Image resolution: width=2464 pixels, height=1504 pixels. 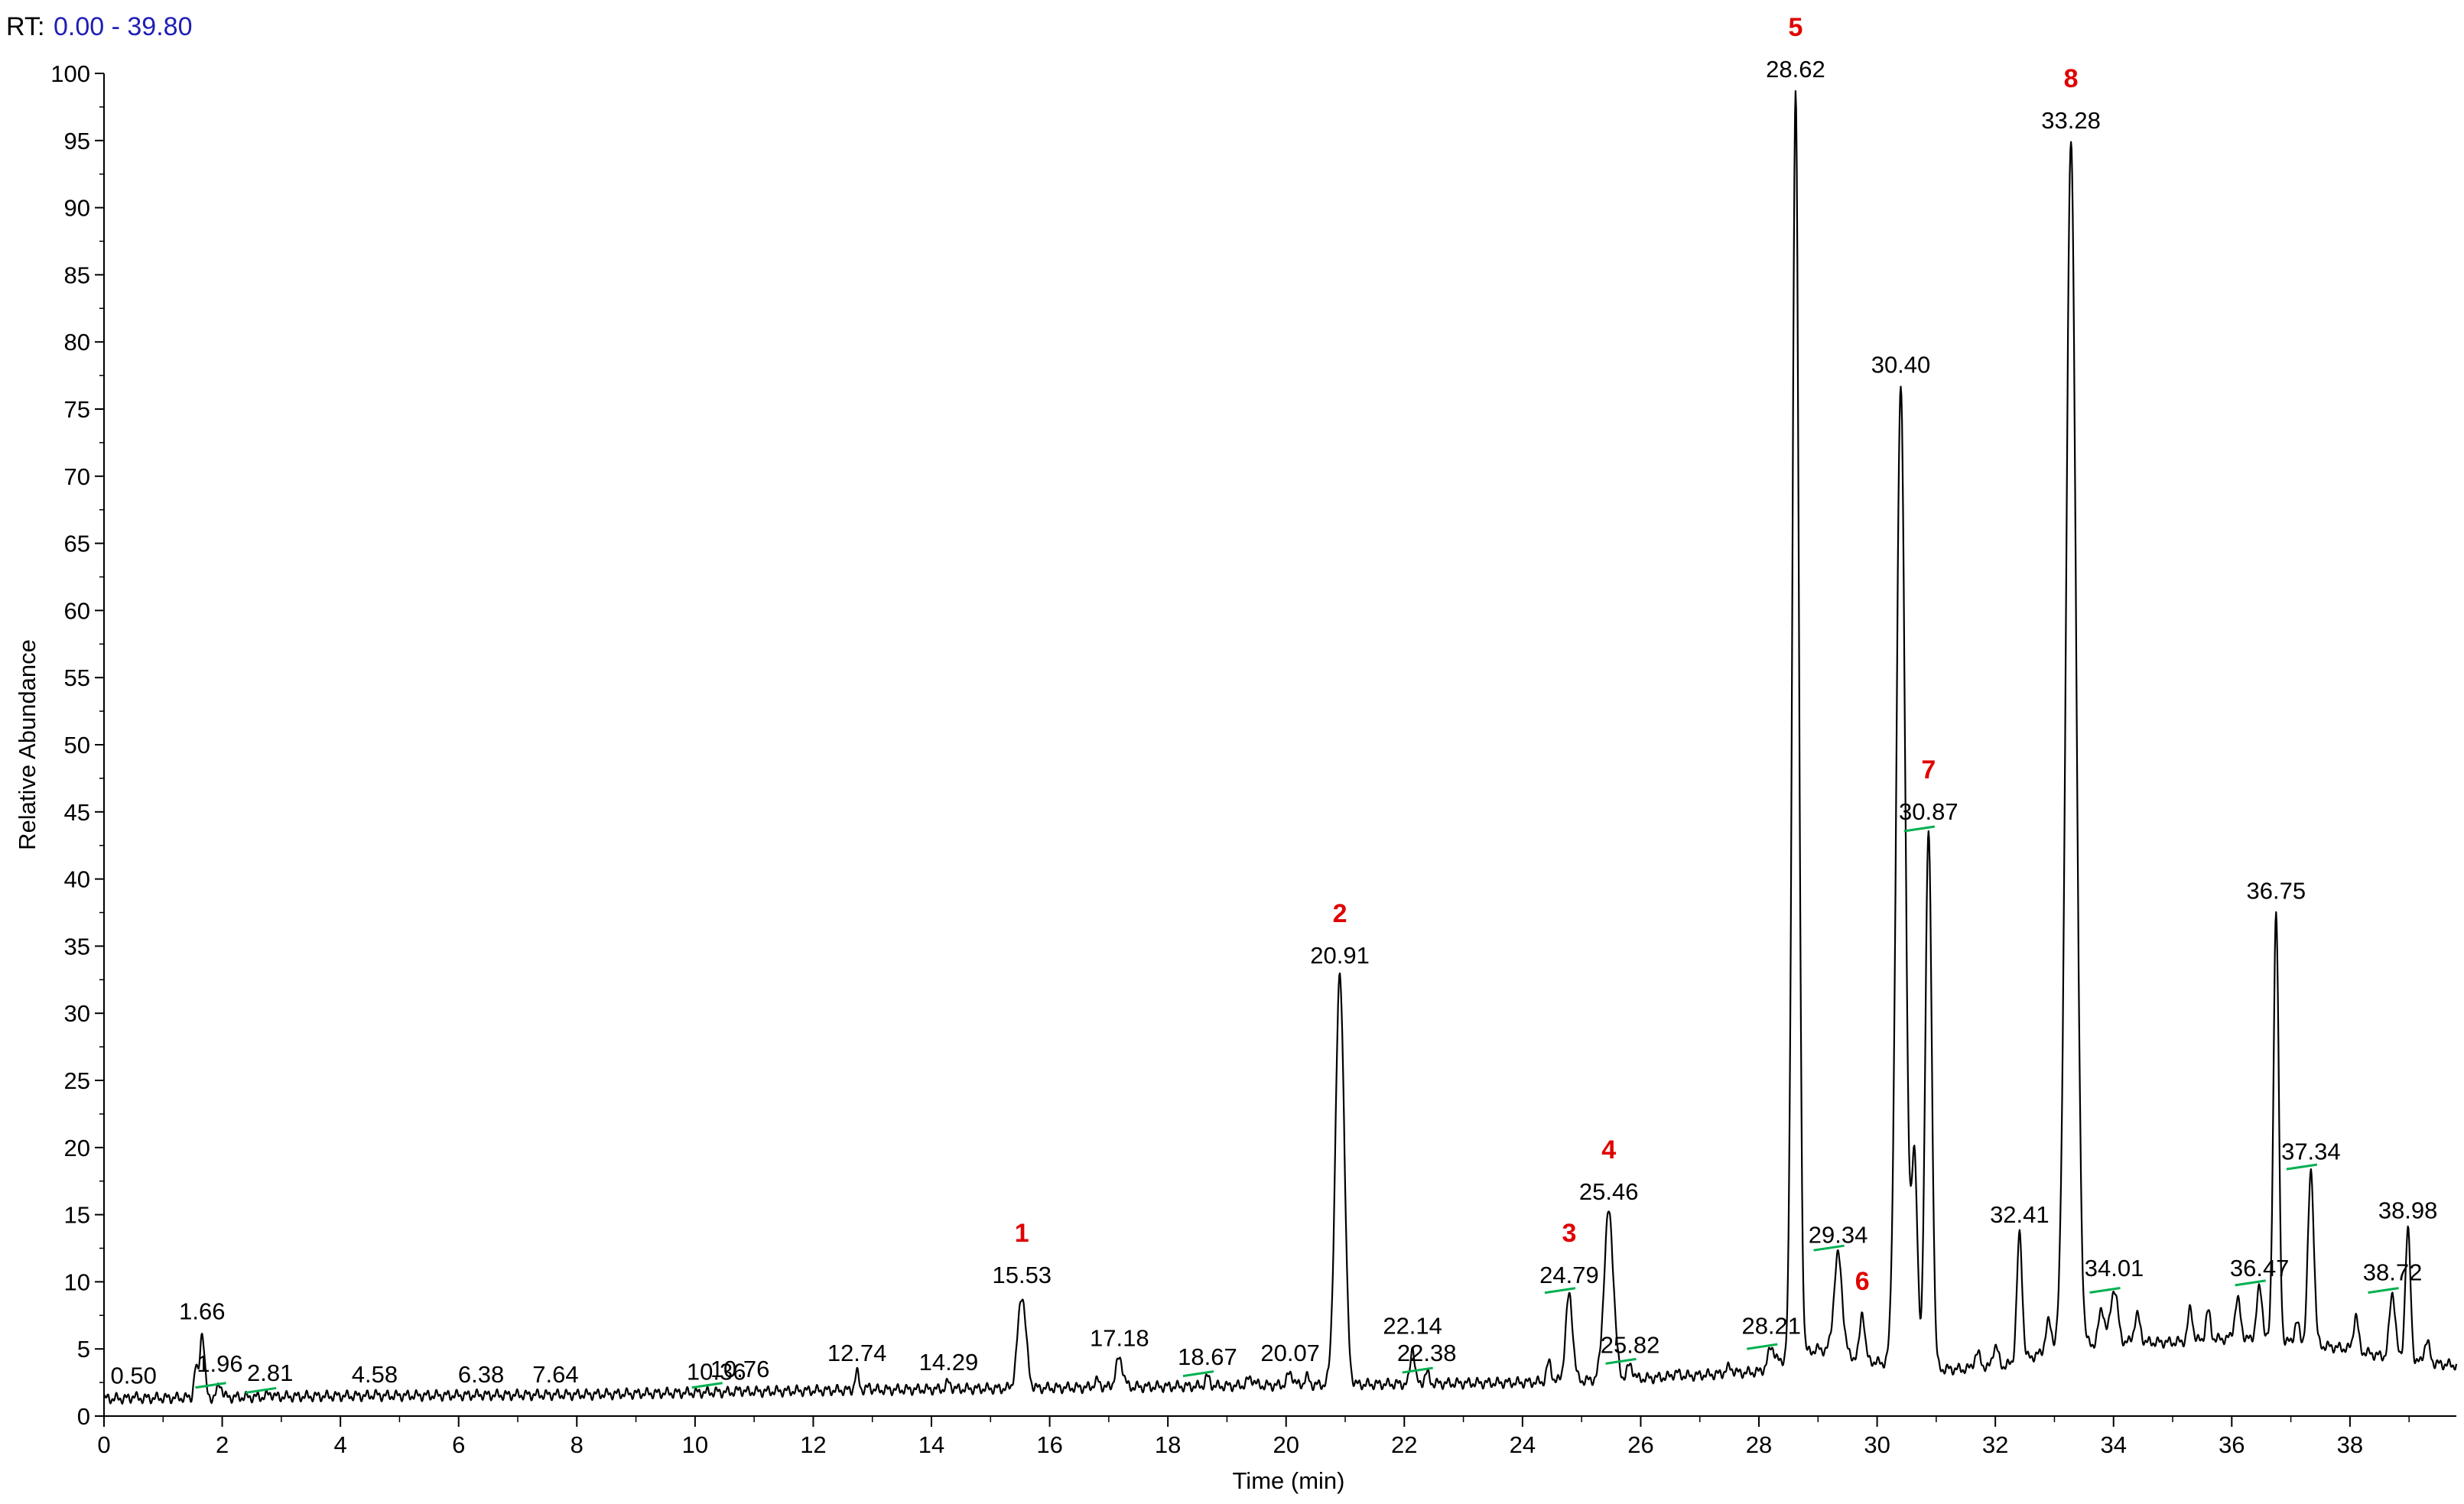 I want to click on y-tick-label: 35, so click(x=77, y=946).